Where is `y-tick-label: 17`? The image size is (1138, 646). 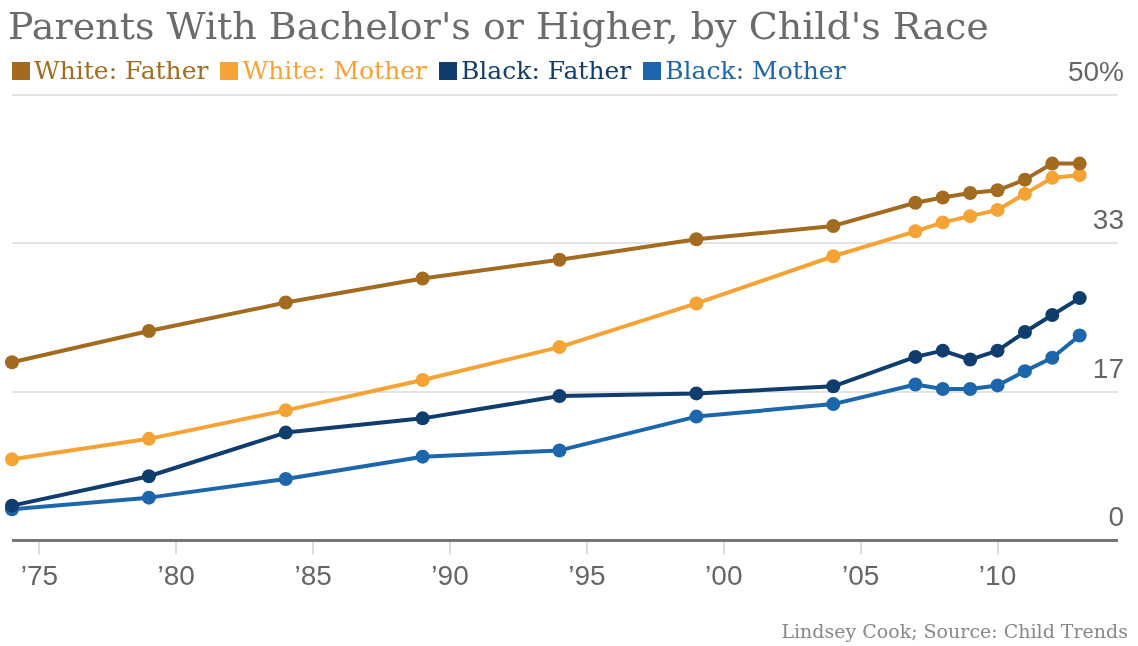 y-tick-label: 17 is located at coordinates (1108, 368).